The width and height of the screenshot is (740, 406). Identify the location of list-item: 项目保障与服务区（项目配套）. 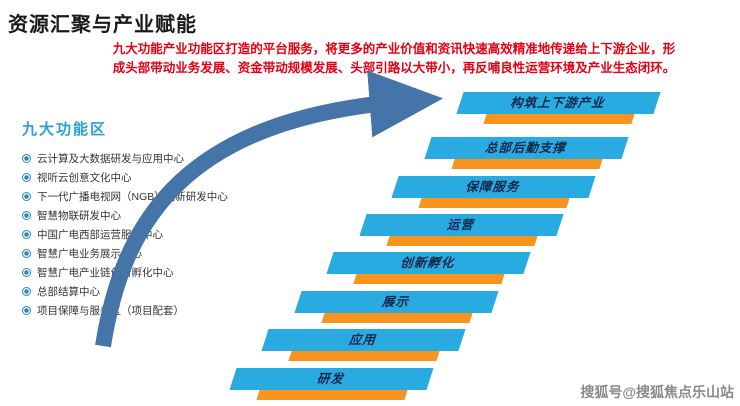
(134, 310).